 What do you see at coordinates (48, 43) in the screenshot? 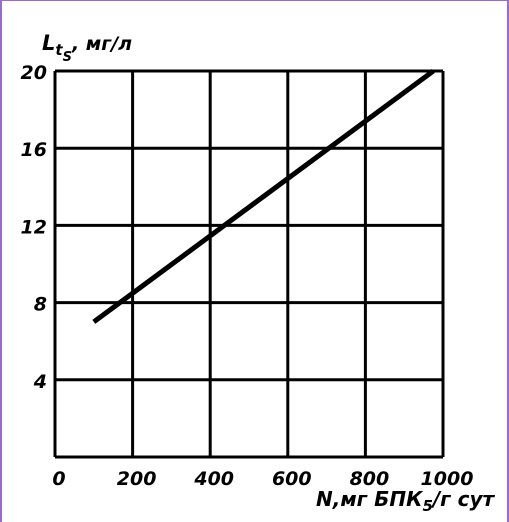
I see `y-axis-label-main: L` at bounding box center [48, 43].